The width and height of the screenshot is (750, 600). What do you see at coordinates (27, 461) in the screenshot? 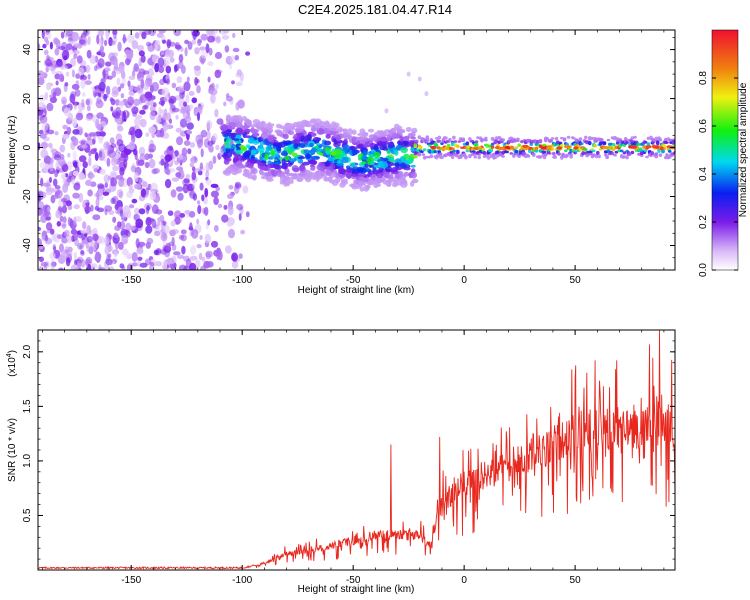
I see `y-tick-label: 1.0` at bounding box center [27, 461].